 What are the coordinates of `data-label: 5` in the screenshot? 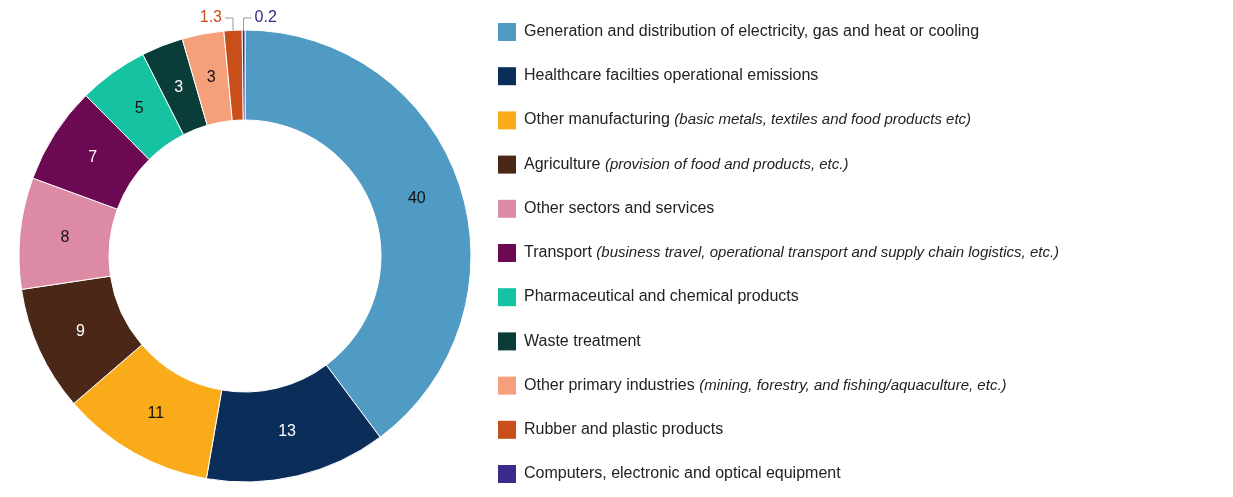 It's located at (139, 108).